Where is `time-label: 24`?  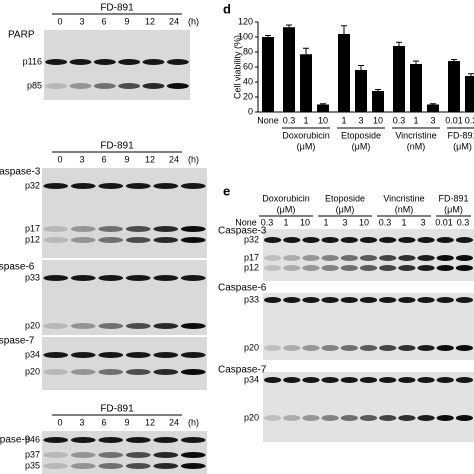
time-label: 24 is located at coordinates (174, 159).